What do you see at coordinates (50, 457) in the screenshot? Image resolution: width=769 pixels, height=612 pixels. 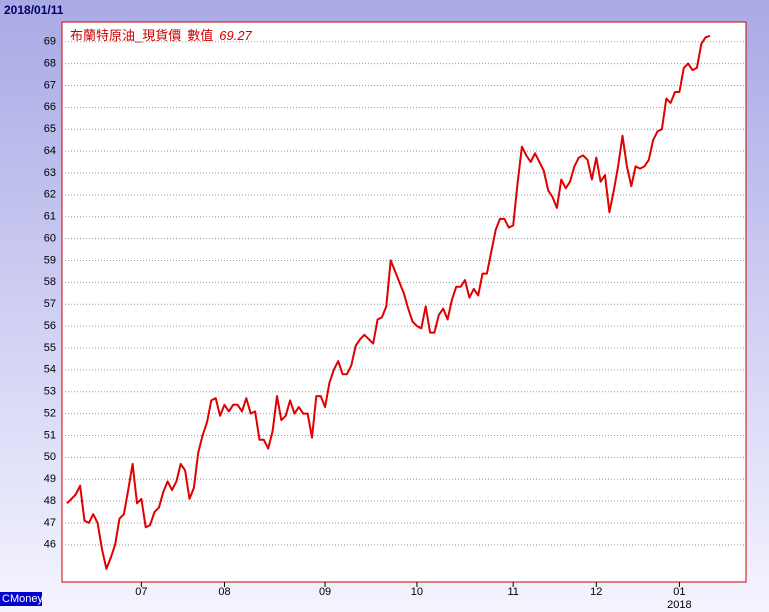 I see `y-tick-label: 50` at bounding box center [50, 457].